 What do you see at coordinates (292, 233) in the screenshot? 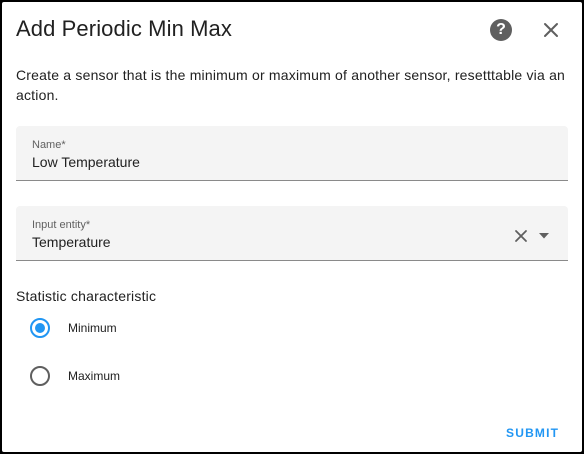
I see `input-entity-field: Input entity* Temperature` at bounding box center [292, 233].